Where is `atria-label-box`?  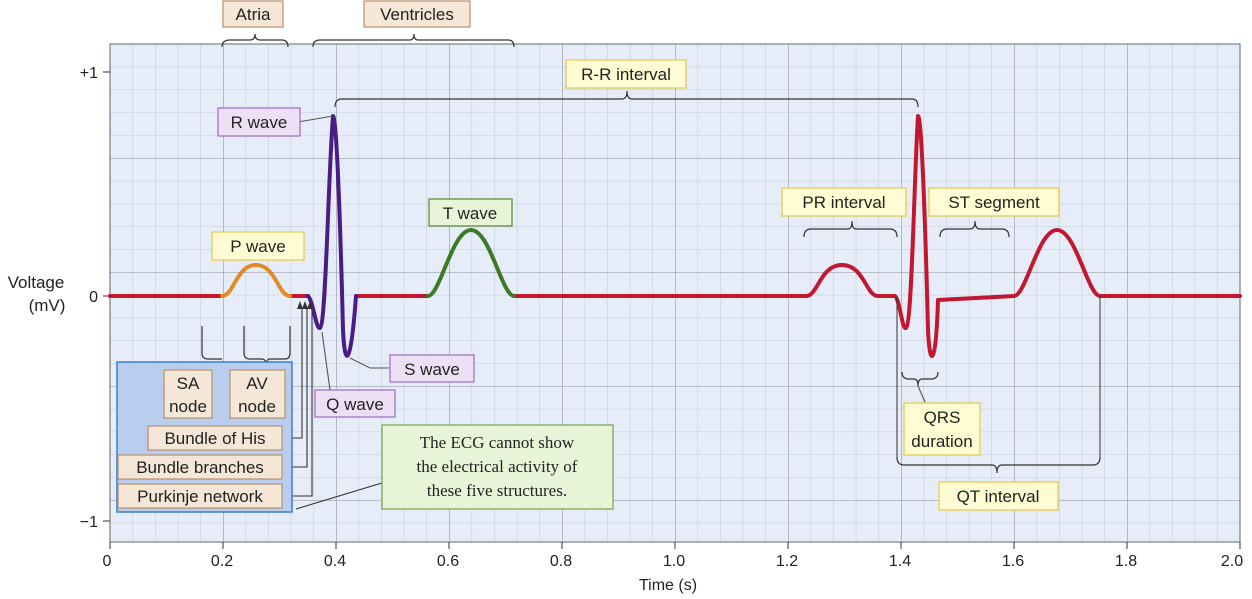 atria-label-box is located at coordinates (253, 14).